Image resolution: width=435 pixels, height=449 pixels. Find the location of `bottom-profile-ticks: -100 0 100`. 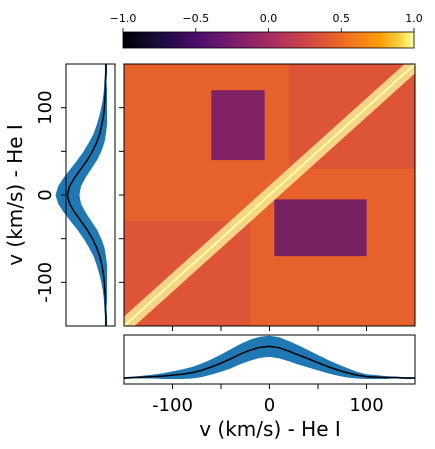

bottom-profile-ticks: -100 0 100 is located at coordinates (268, 400).